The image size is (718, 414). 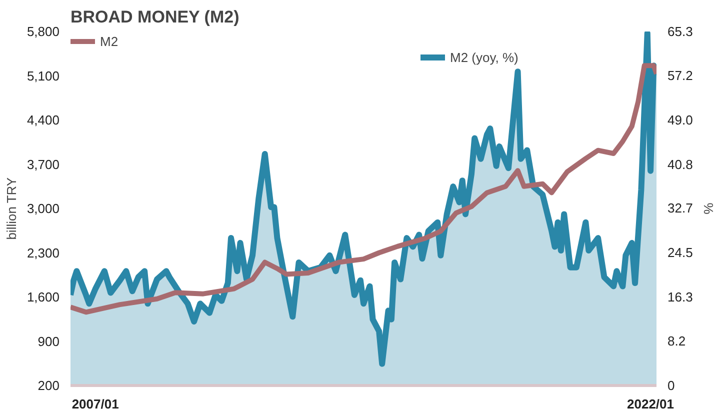 I want to click on y2-tick-label: 49.0, so click(x=680, y=120).